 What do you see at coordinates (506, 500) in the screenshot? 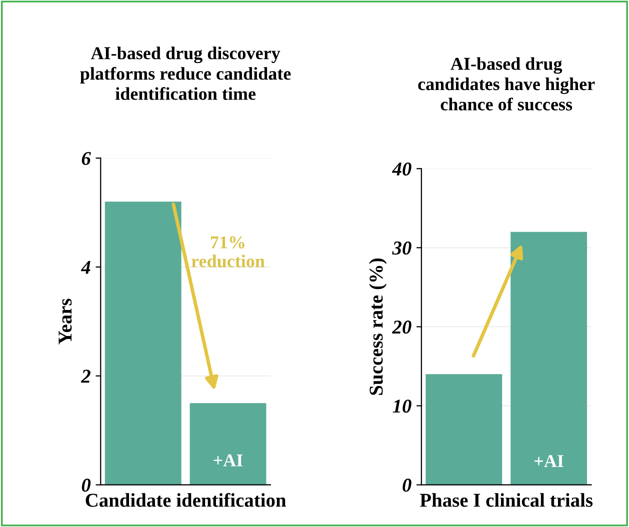
I see `x-axis-title: Phase I clinical trials` at bounding box center [506, 500].